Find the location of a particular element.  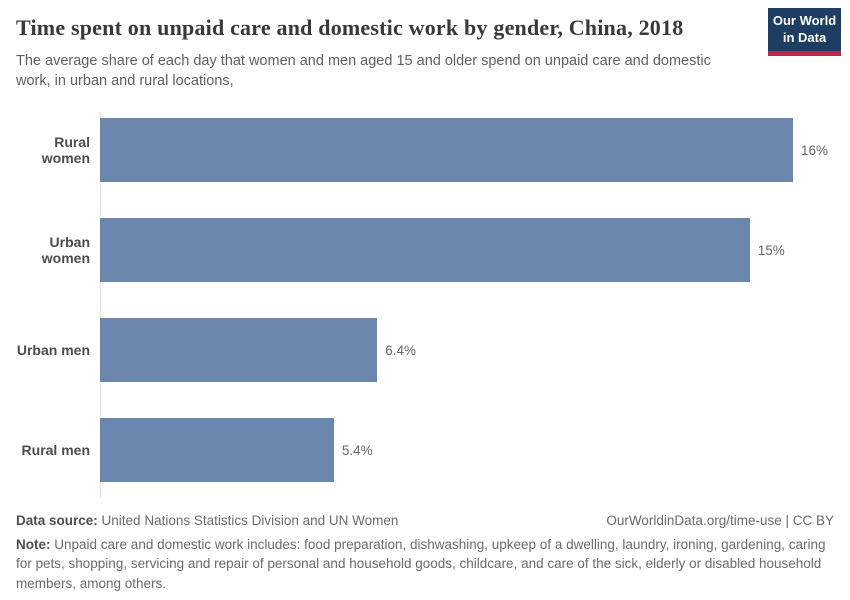

category-label: Rural men is located at coordinates (55, 450).